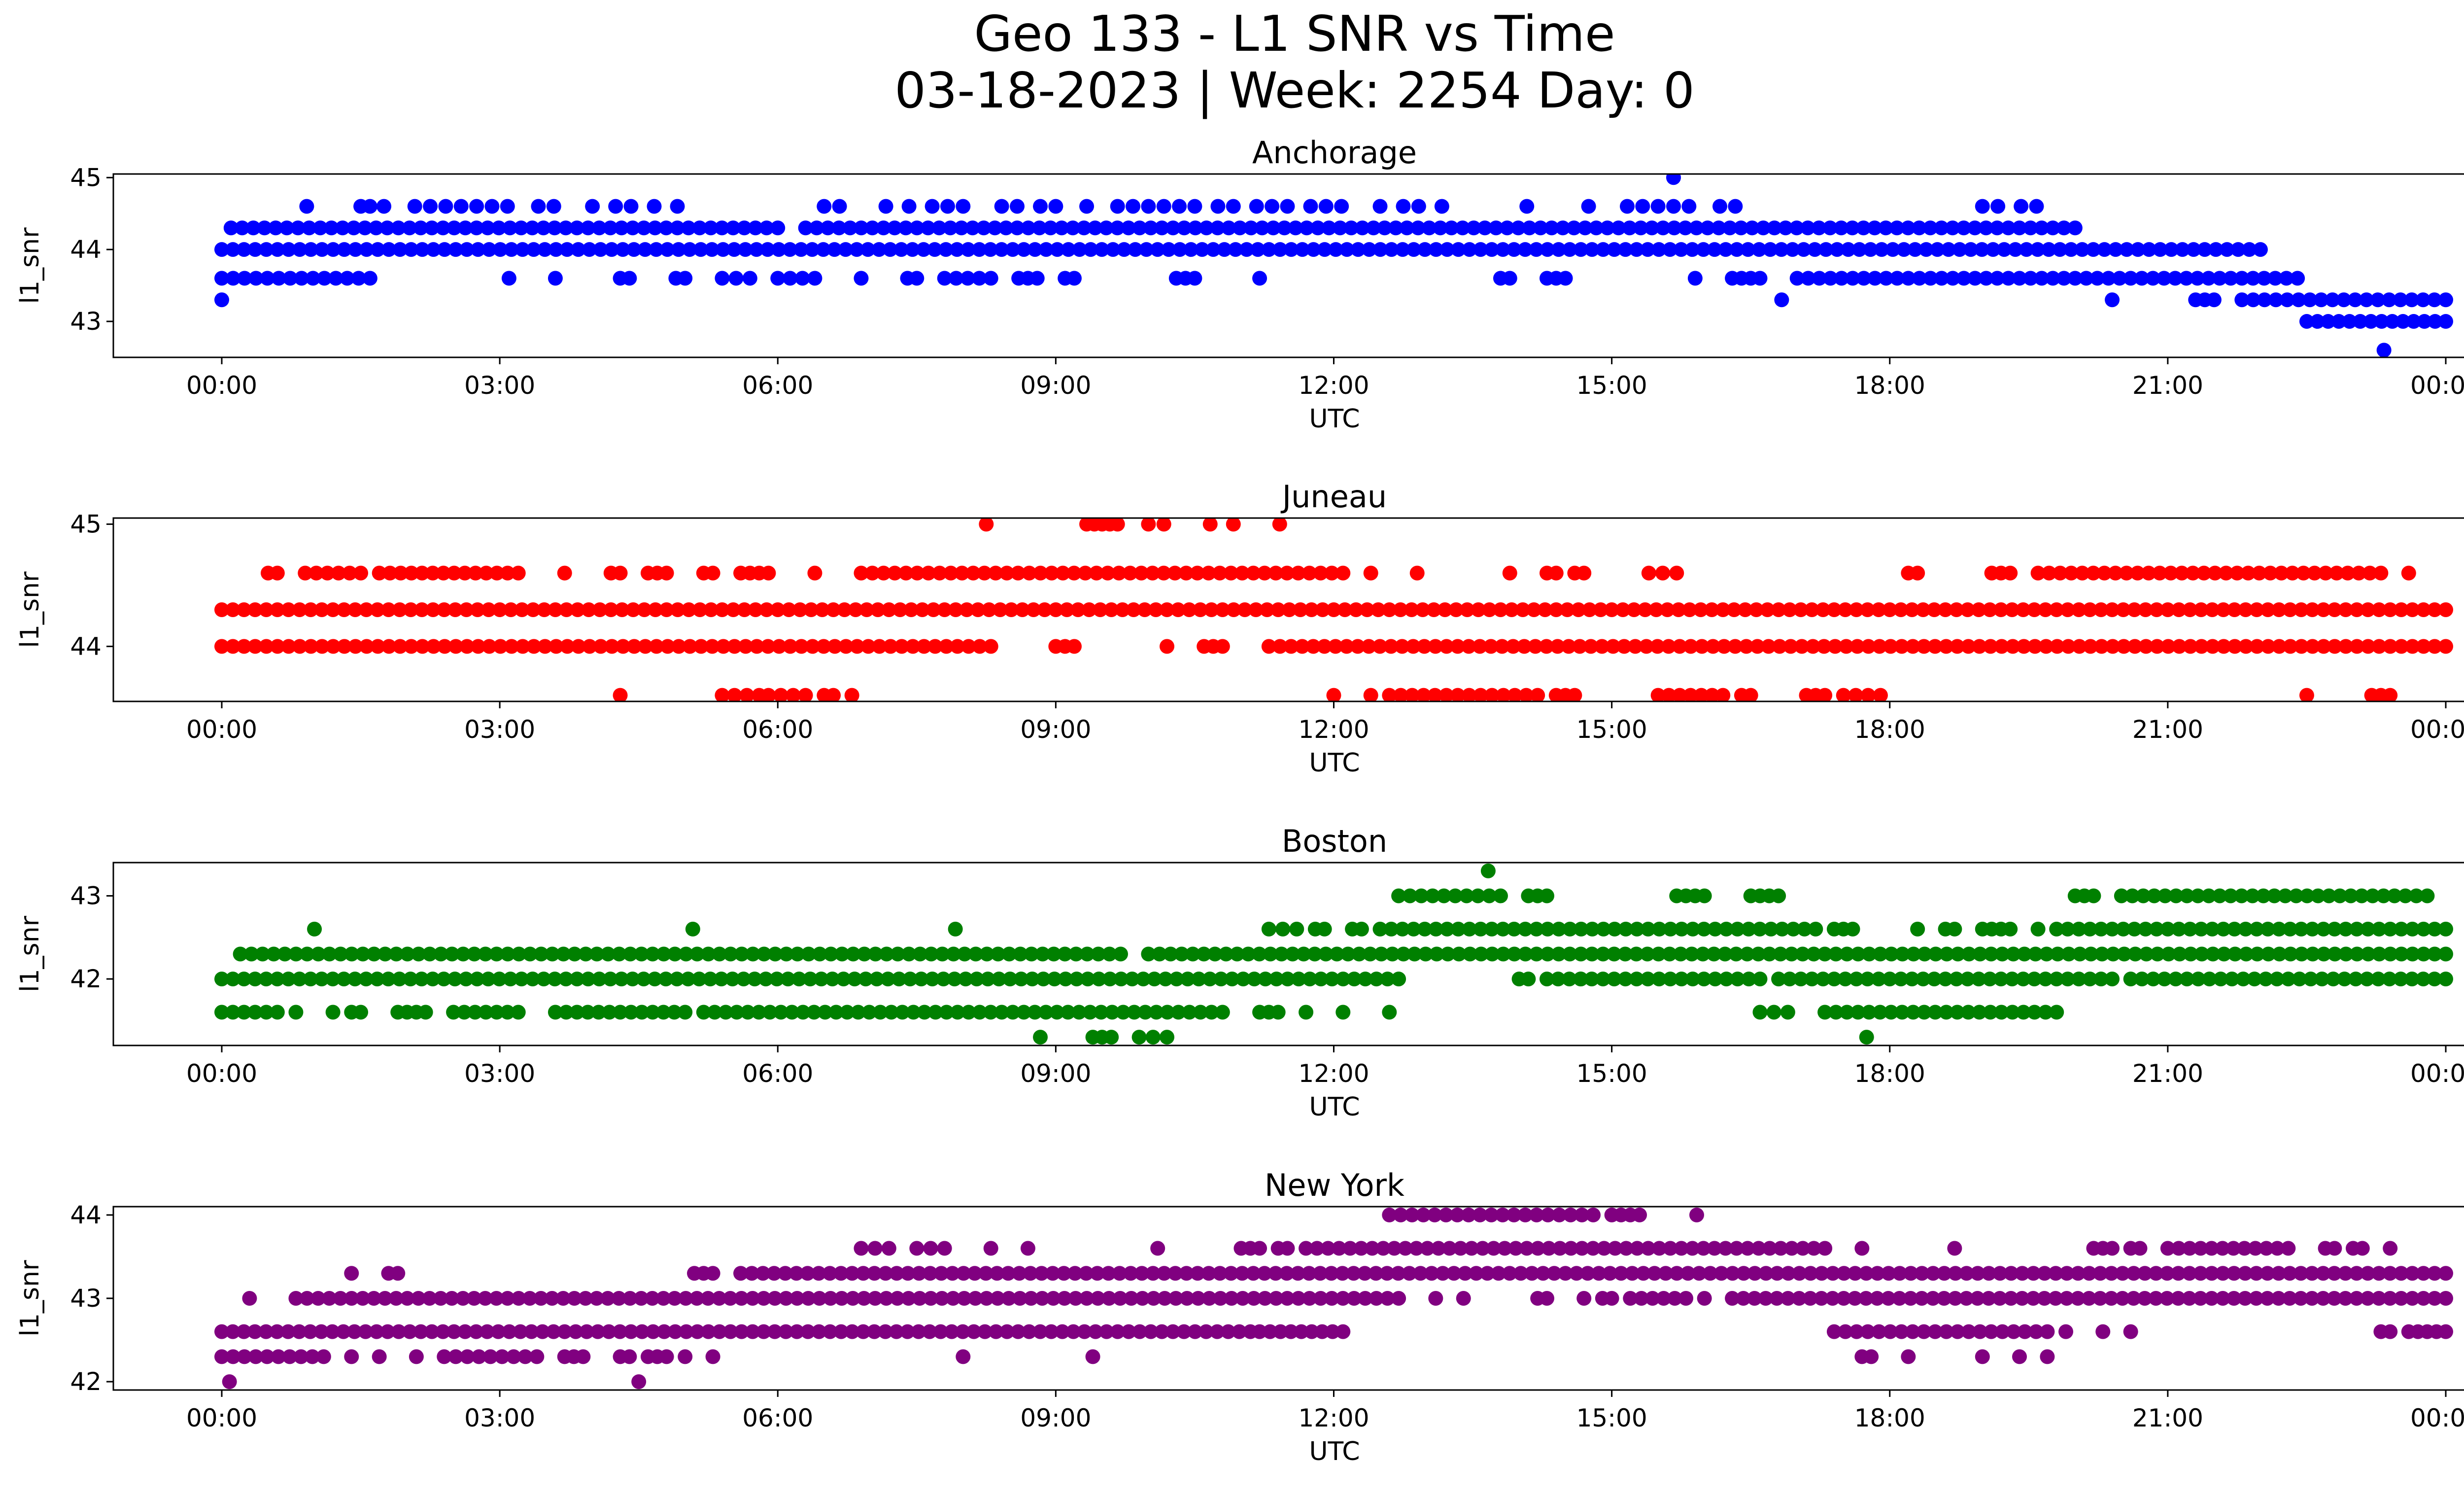  I want to click on subplot-title: Boston, so click(1334, 841).